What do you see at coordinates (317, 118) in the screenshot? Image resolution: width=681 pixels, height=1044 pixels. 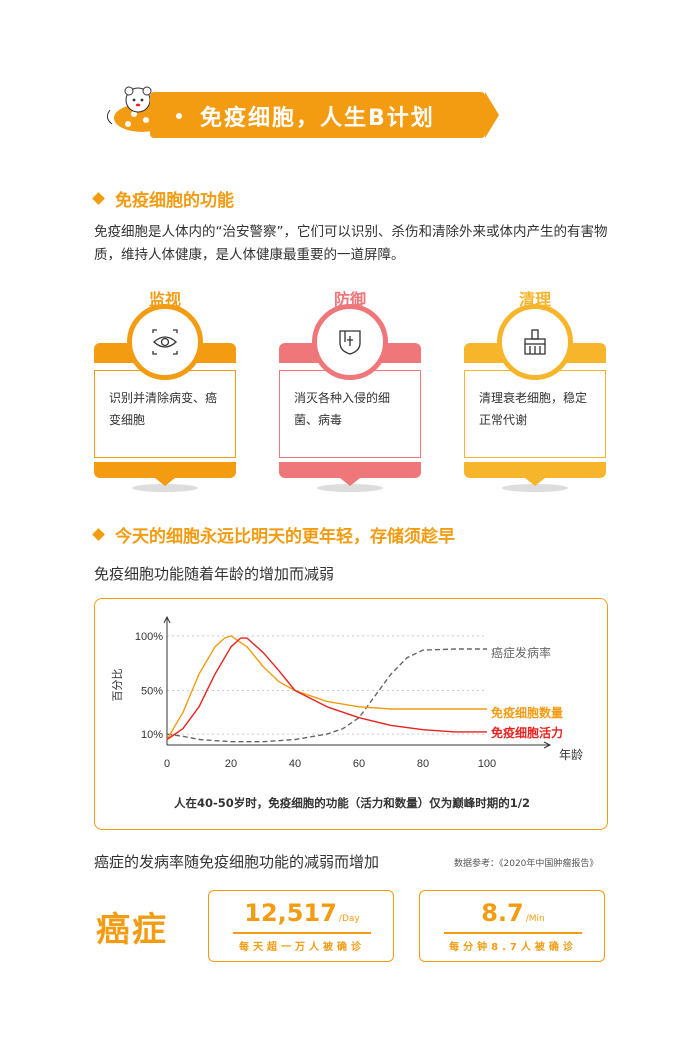 I see `banner-title: 免疫细胞，人生B计划` at bounding box center [317, 118].